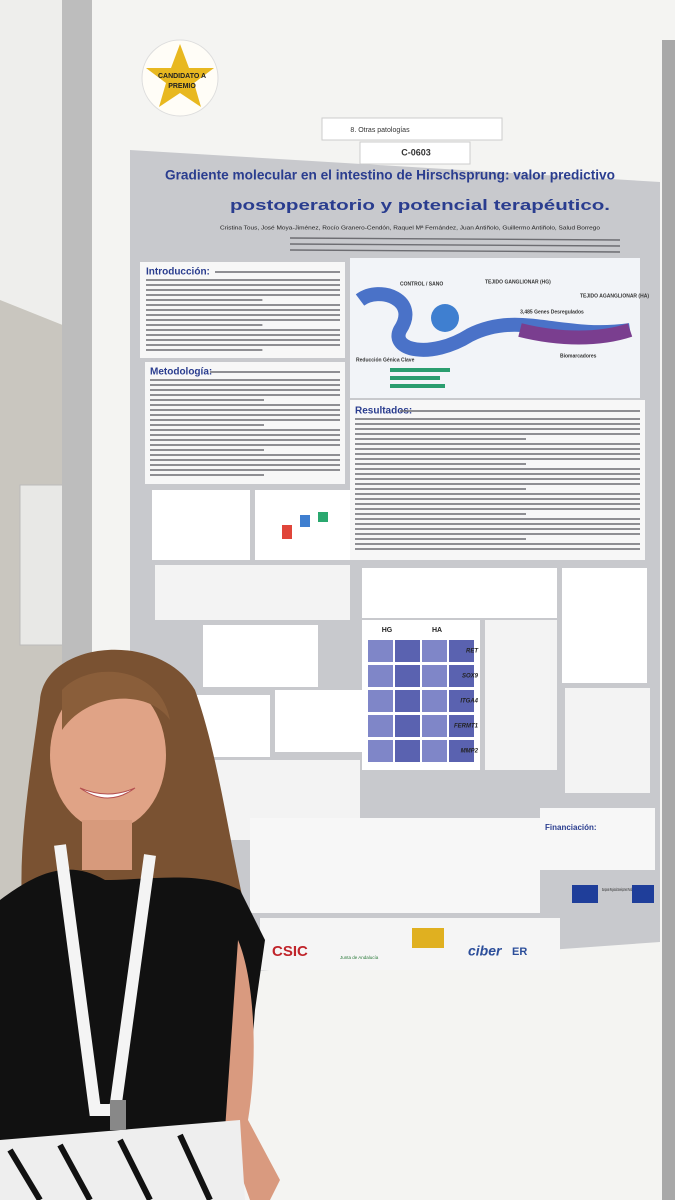 This screenshot has height=1200, width=675. Describe the element at coordinates (470, 677) in the screenshot. I see `grid-row-label: SOX9` at that location.